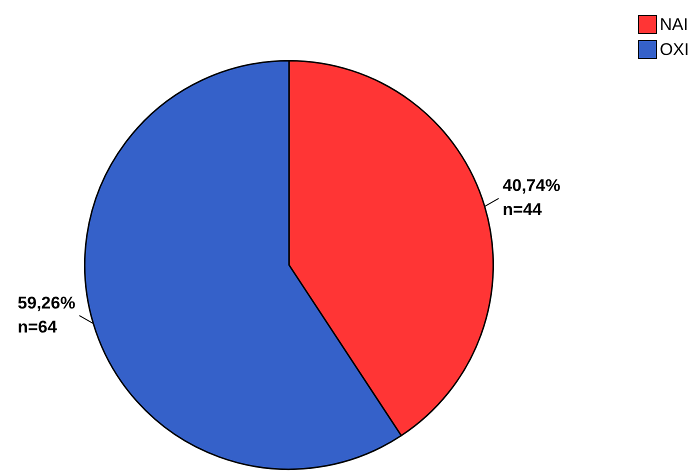 This screenshot has width=693, height=473. I want to click on legend-label: NAI, so click(674, 24).